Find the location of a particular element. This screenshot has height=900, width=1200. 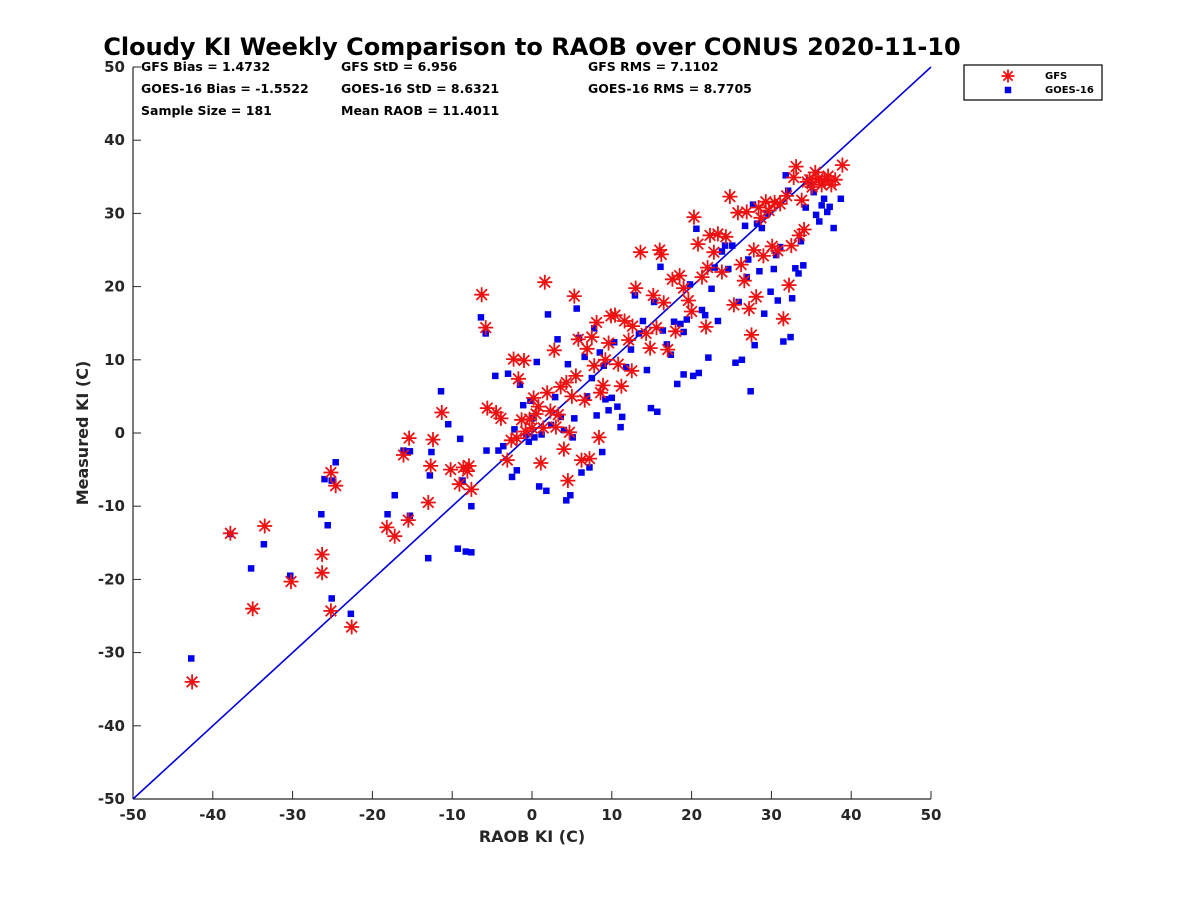

legend-gfs-label: GFS is located at coordinates (1056, 76).